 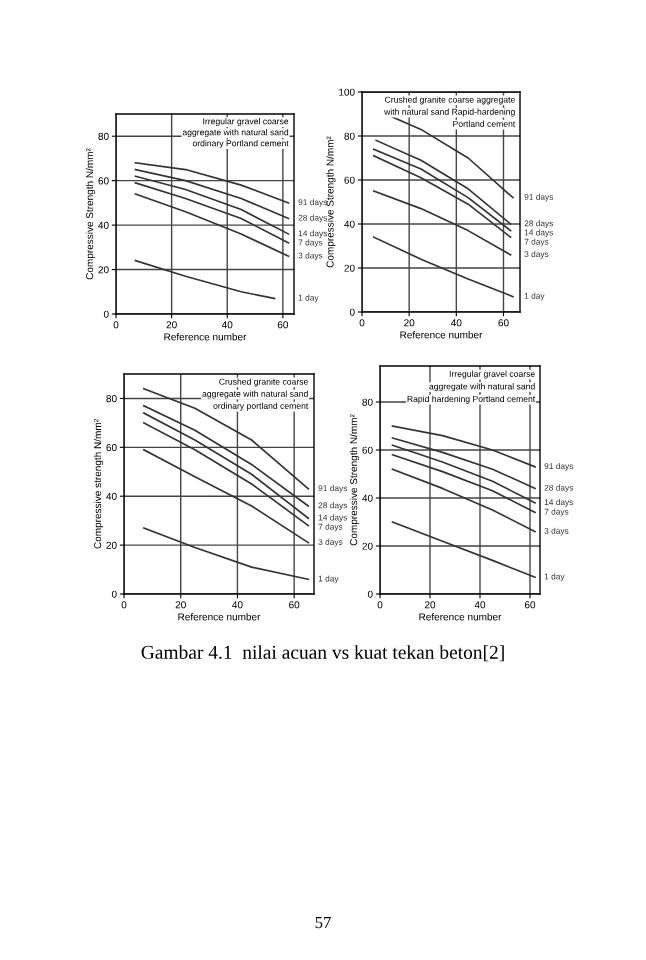 What do you see at coordinates (323, 923) in the screenshot?
I see `text: 57` at bounding box center [323, 923].